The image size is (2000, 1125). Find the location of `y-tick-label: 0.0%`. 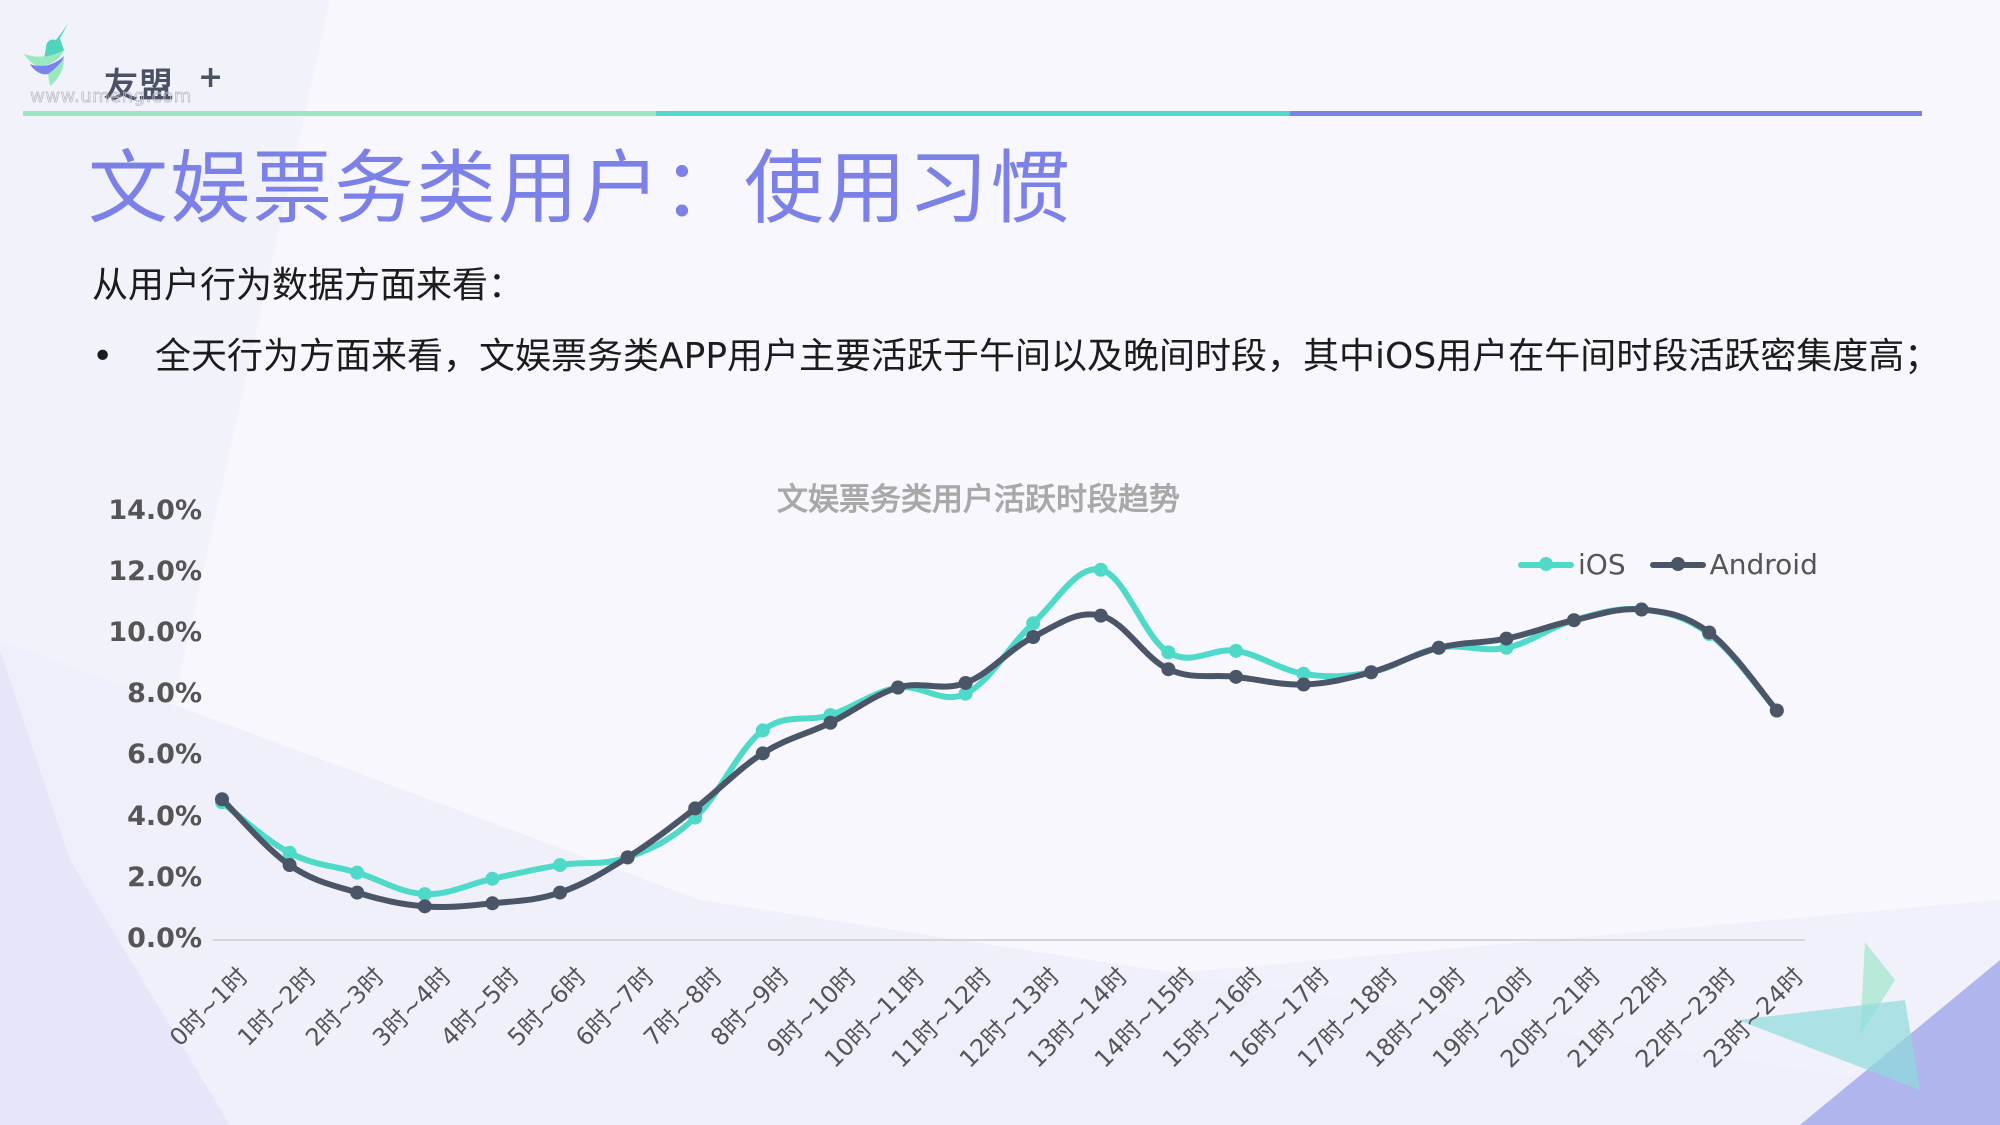

y-tick-label: 0.0% is located at coordinates (164, 938).